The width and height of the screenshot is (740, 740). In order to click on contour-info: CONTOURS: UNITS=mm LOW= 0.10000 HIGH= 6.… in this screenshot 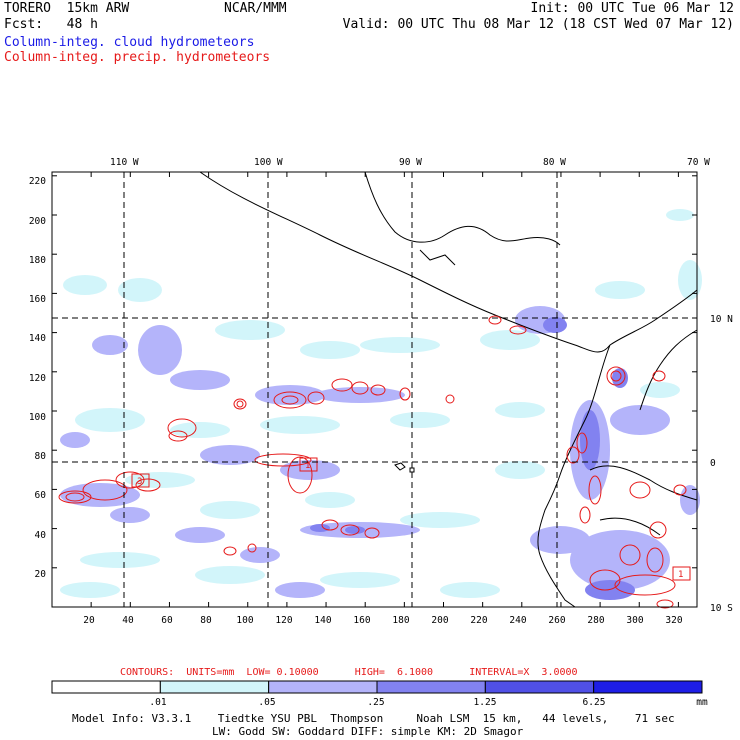, I will do `click(349, 672)`.